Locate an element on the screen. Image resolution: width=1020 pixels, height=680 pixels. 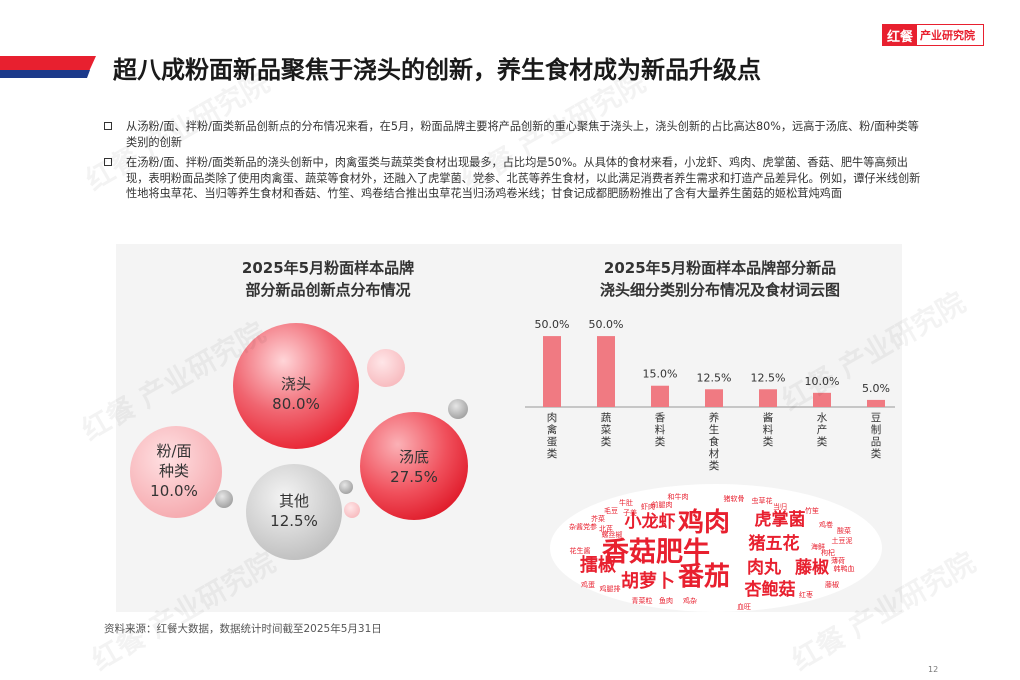
bubble-label-other: 其他 12.5% is located at coordinates (294, 511).